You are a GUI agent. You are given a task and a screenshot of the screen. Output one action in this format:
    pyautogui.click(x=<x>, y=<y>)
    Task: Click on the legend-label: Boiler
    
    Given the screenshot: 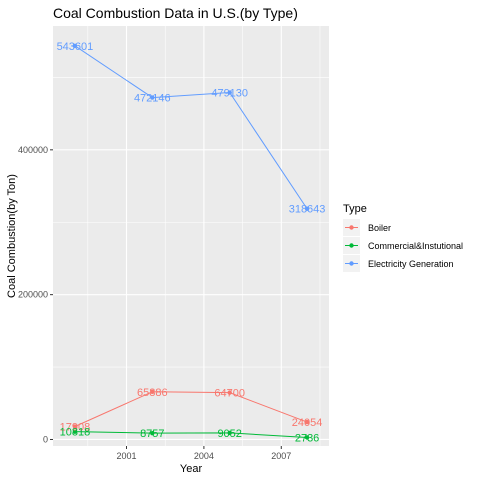 What is the action you would take?
    pyautogui.click(x=379, y=228)
    